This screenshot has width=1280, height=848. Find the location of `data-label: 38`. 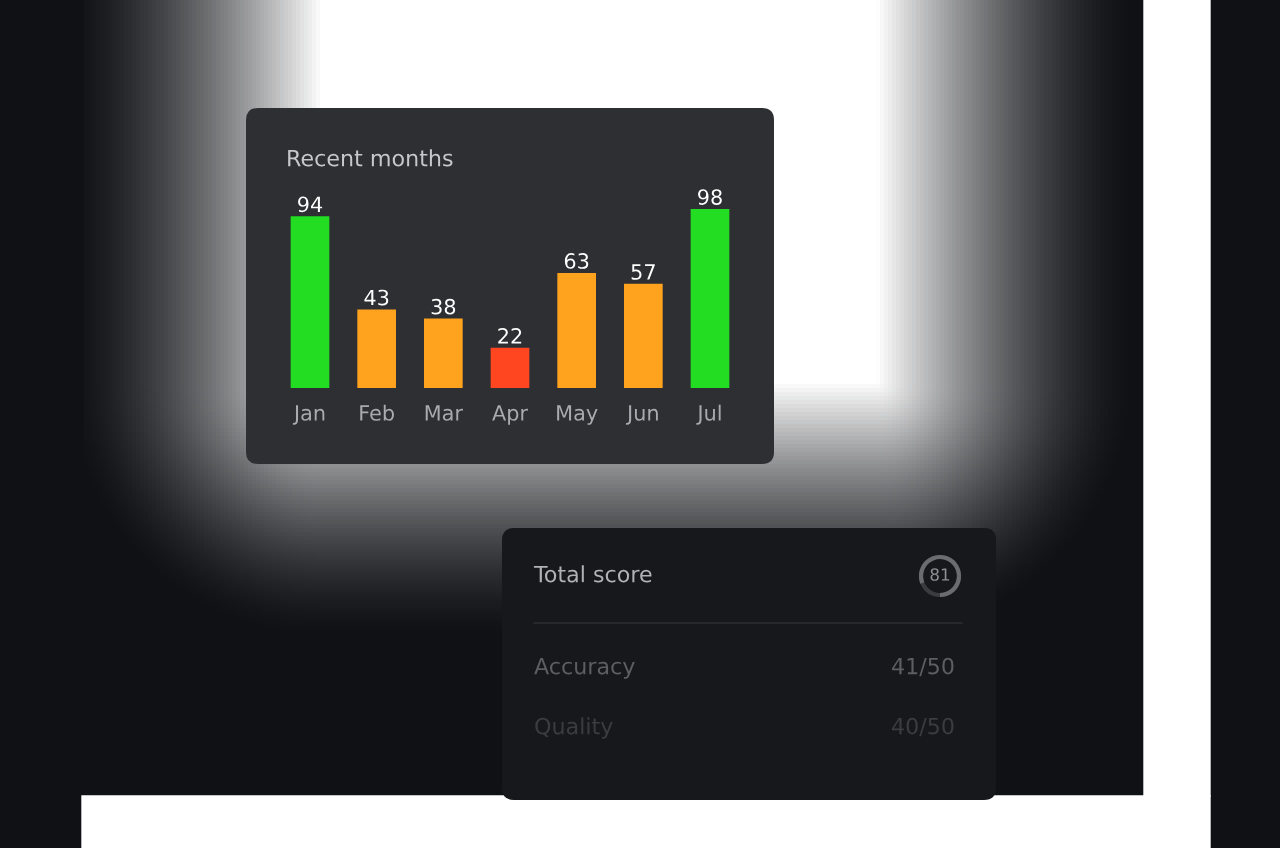

data-label: 38 is located at coordinates (443, 306).